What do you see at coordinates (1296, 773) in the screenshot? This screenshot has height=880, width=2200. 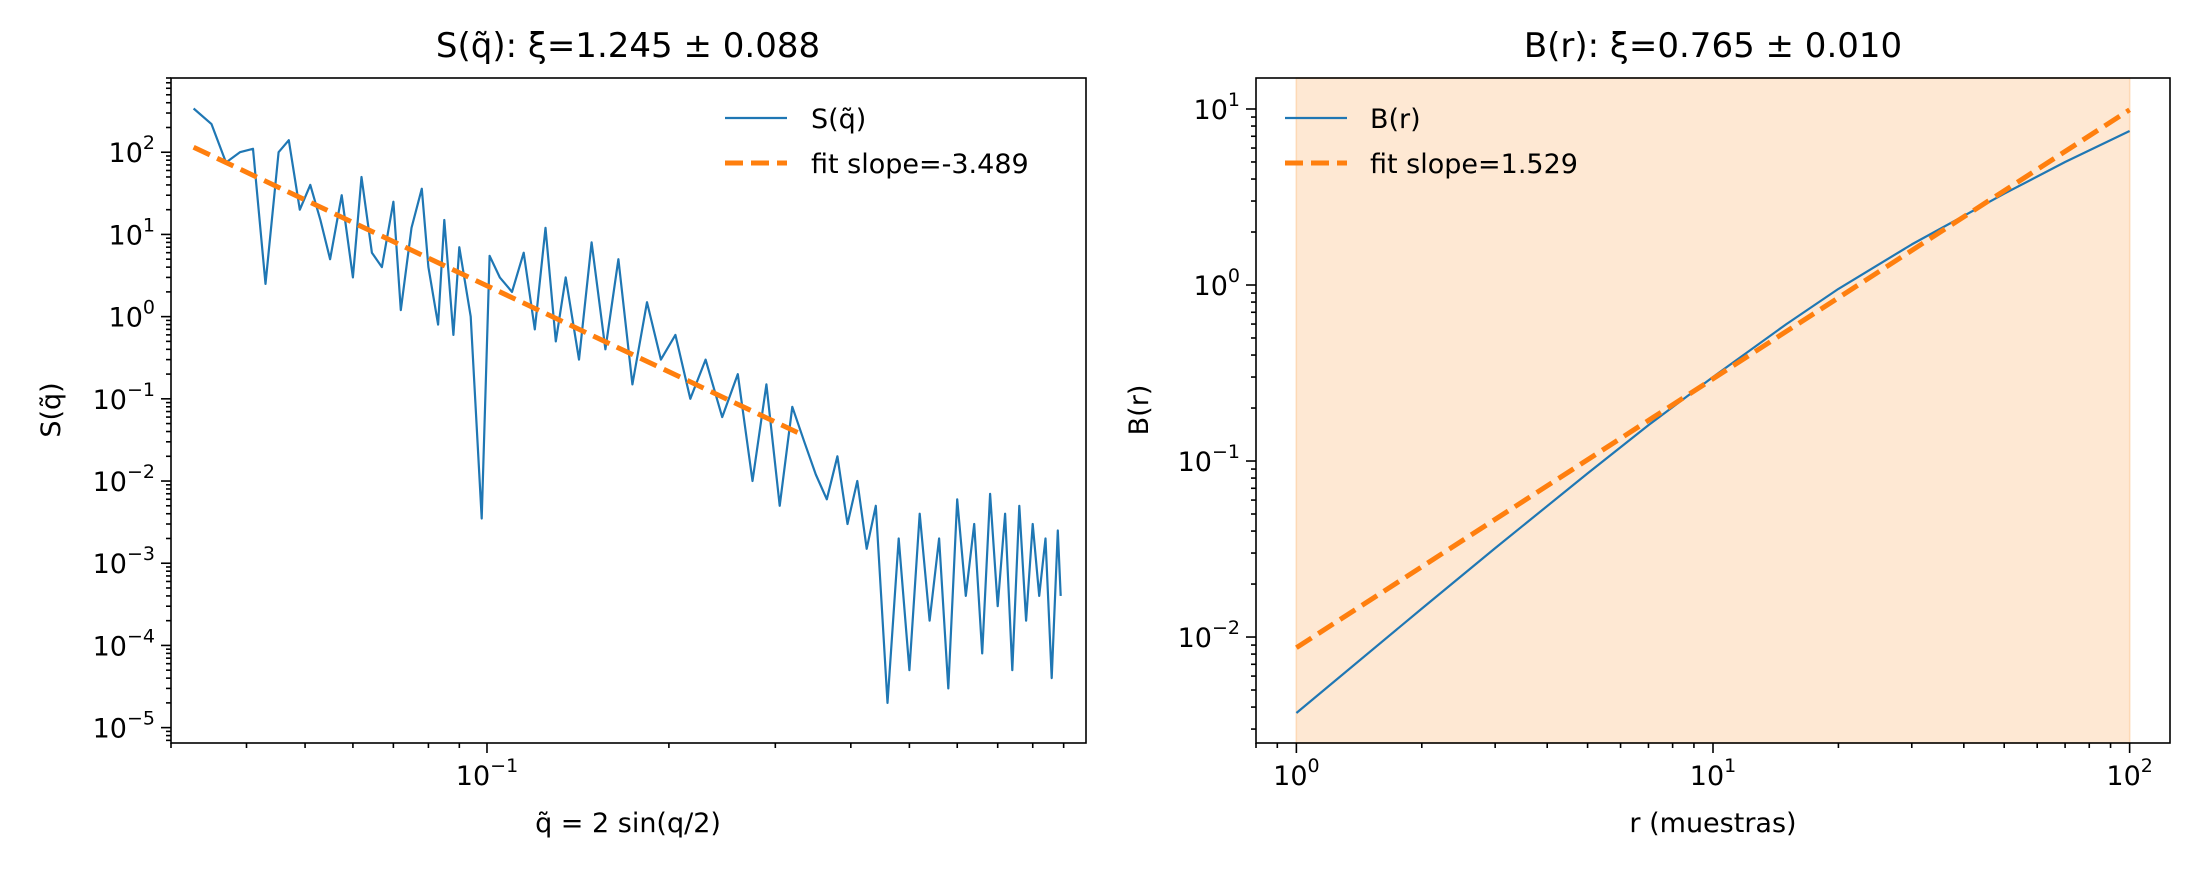 I see `x-tick-label: 10⁰` at bounding box center [1296, 773].